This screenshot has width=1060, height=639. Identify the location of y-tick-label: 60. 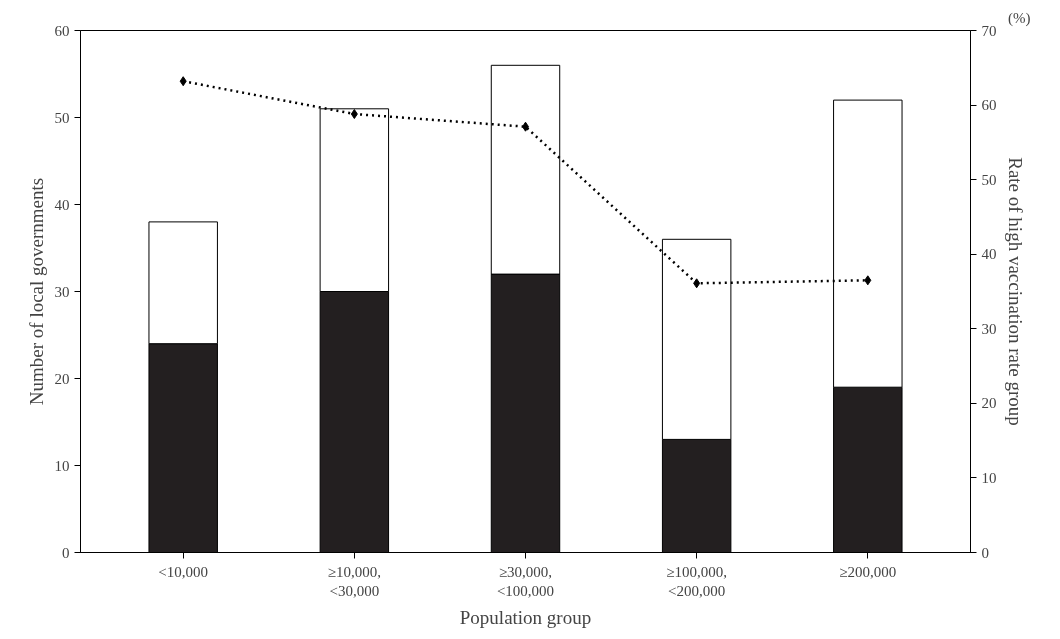
(62, 30).